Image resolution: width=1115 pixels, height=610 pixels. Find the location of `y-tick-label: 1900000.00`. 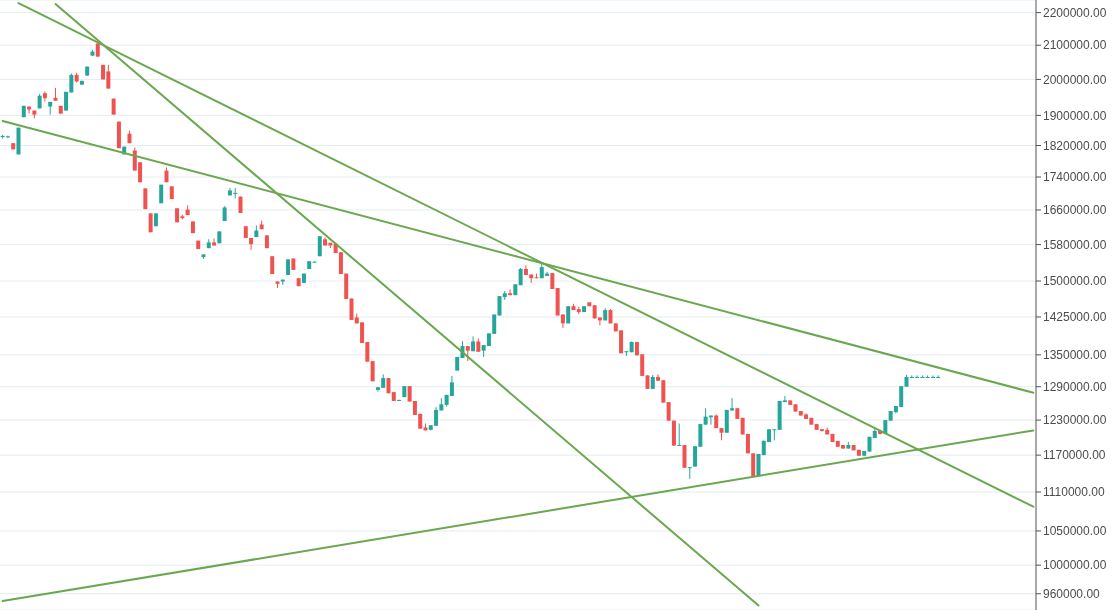

y-tick-label: 1900000.00 is located at coordinates (1075, 115).